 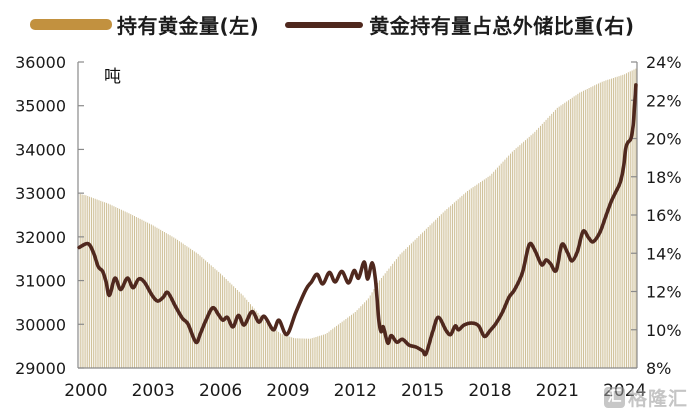 I want to click on left-axis-tick-label: 35000, so click(x=40, y=106).